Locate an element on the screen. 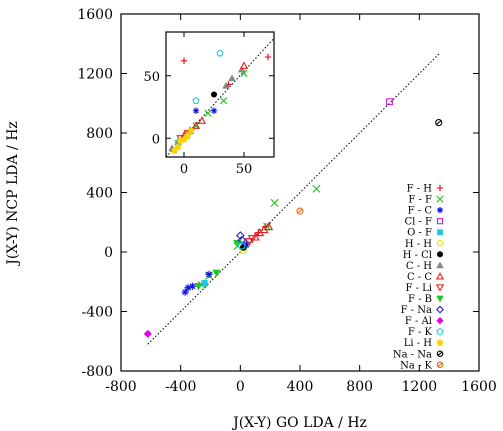  y-axis-title: J(X-Y) NCP LDA / Hz is located at coordinates (13, 194).